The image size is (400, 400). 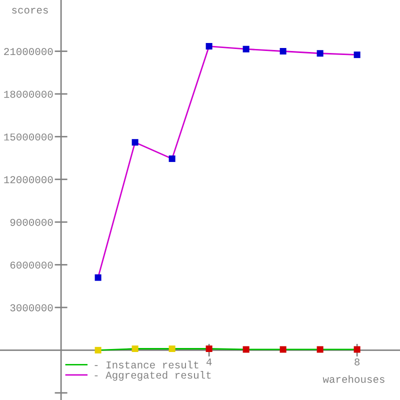 I want to click on x-tick-label: 8, so click(x=357, y=362).